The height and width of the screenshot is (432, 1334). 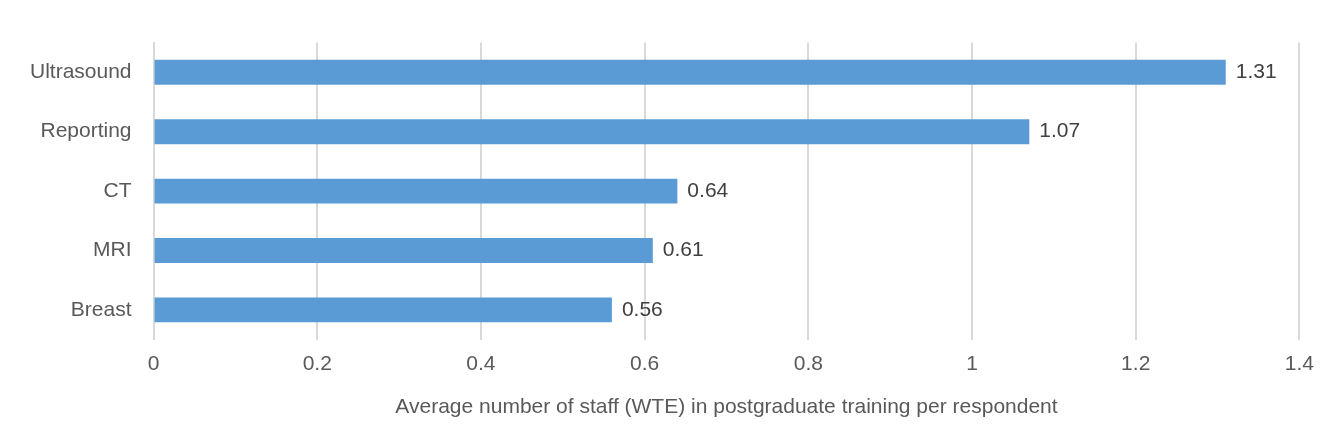 What do you see at coordinates (1299, 362) in the screenshot?
I see `x-tick-label: 1.4` at bounding box center [1299, 362].